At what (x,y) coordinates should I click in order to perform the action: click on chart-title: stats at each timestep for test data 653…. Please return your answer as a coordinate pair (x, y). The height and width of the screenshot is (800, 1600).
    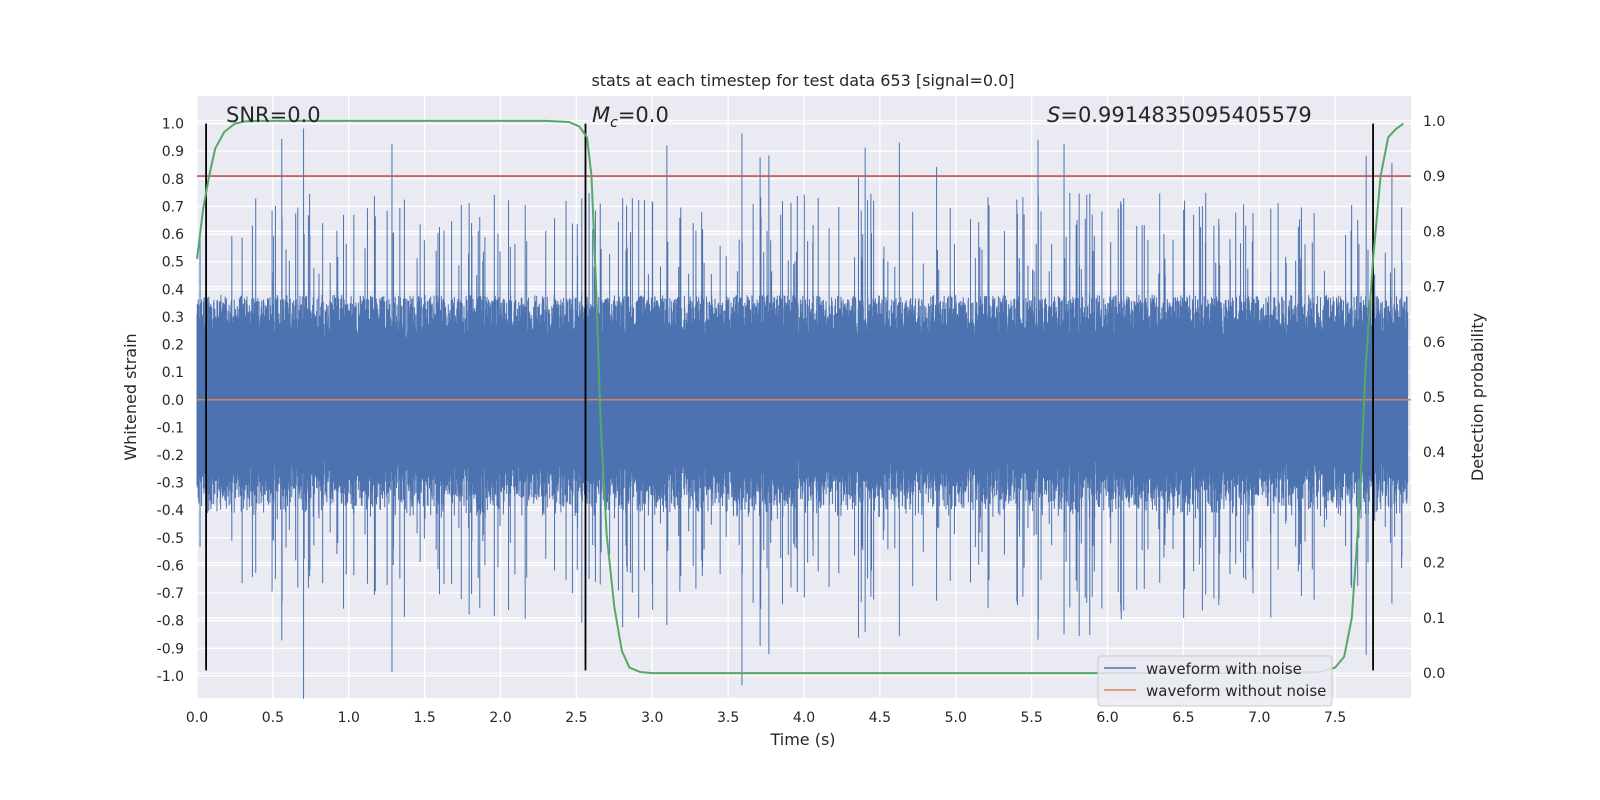
    Looking at the image, I should click on (802, 80).